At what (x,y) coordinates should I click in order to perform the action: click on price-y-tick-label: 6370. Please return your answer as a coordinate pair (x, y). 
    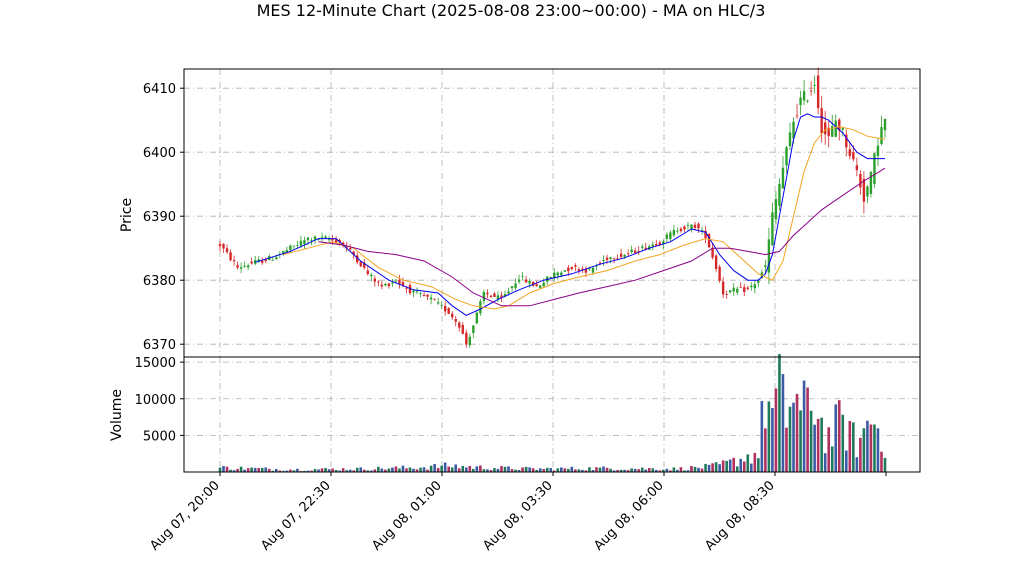
    Looking at the image, I should click on (159, 345).